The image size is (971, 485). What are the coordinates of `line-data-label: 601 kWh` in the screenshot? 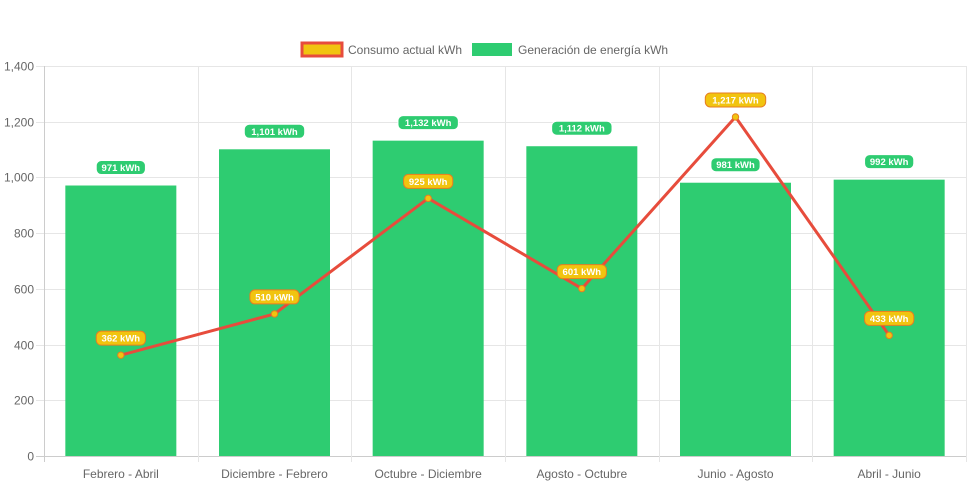 It's located at (582, 272).